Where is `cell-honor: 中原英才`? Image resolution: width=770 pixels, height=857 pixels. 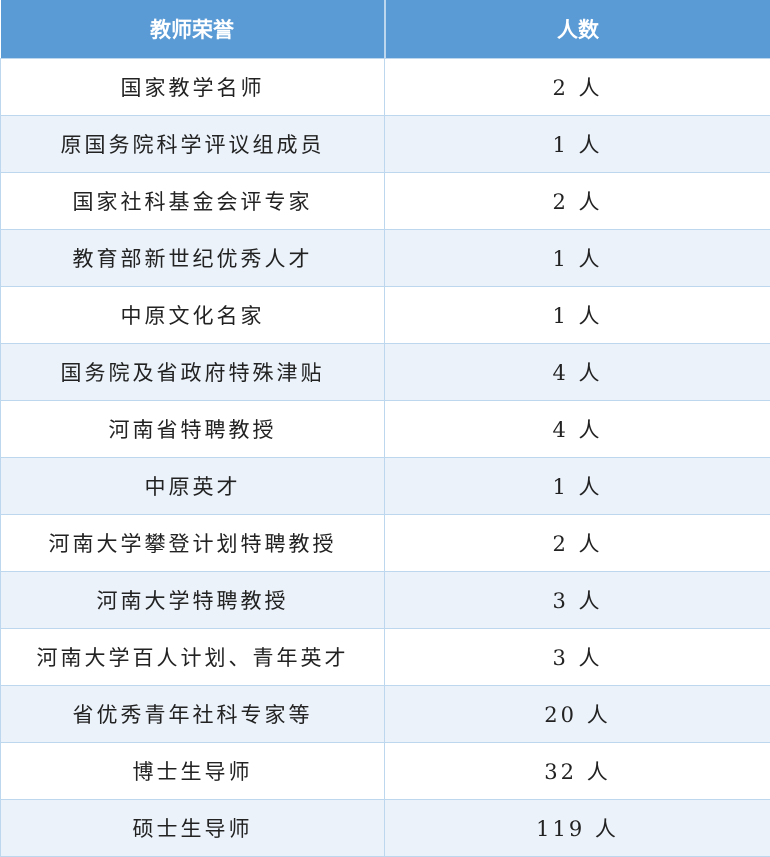 cell-honor: 中原英才 is located at coordinates (193, 486).